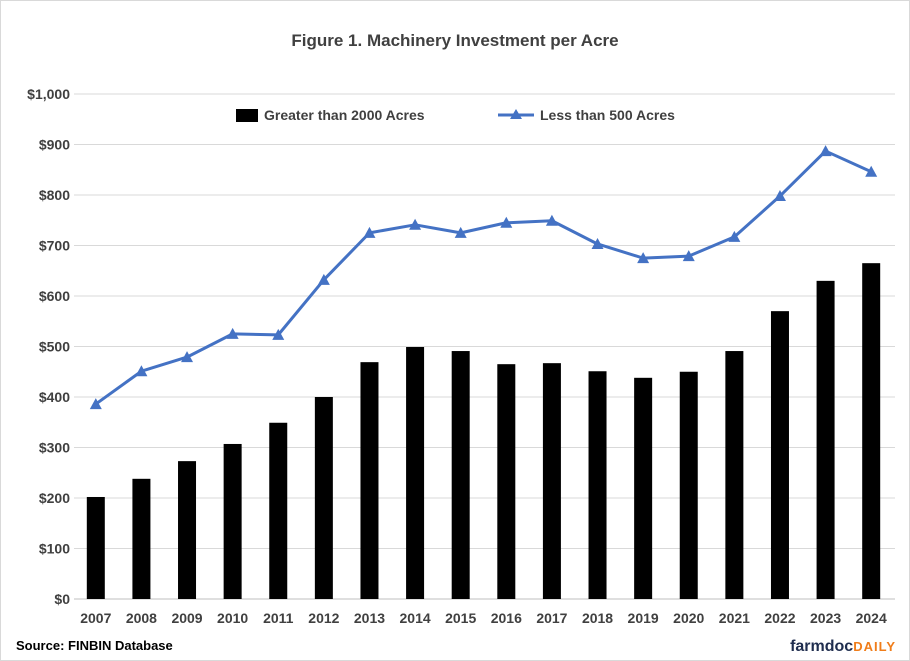 The width and height of the screenshot is (910, 661). I want to click on line-point-2017, so click(551, 220).